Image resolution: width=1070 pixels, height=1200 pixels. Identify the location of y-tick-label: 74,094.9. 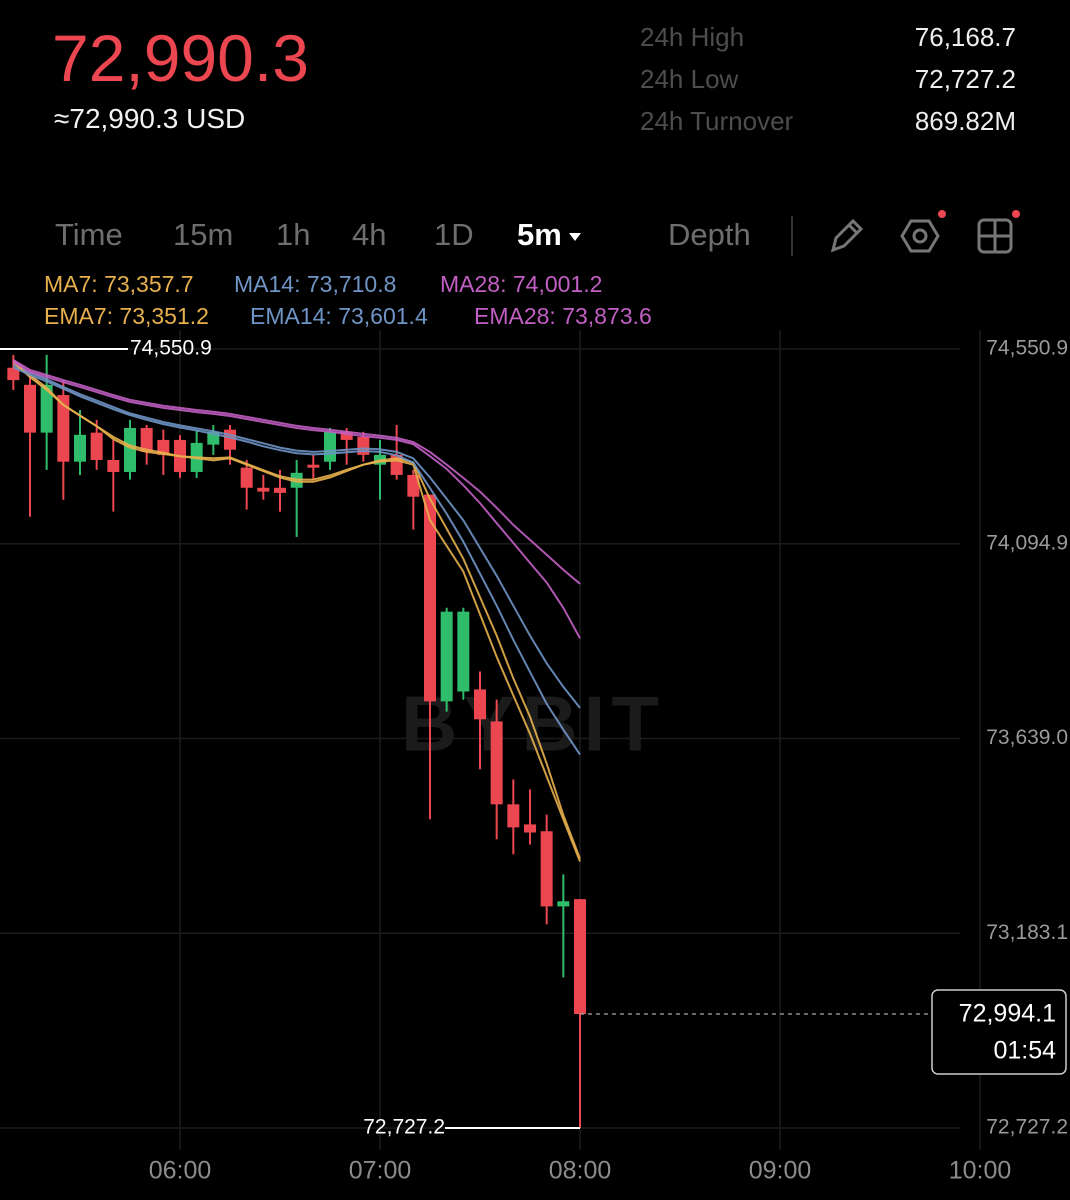
(1027, 542).